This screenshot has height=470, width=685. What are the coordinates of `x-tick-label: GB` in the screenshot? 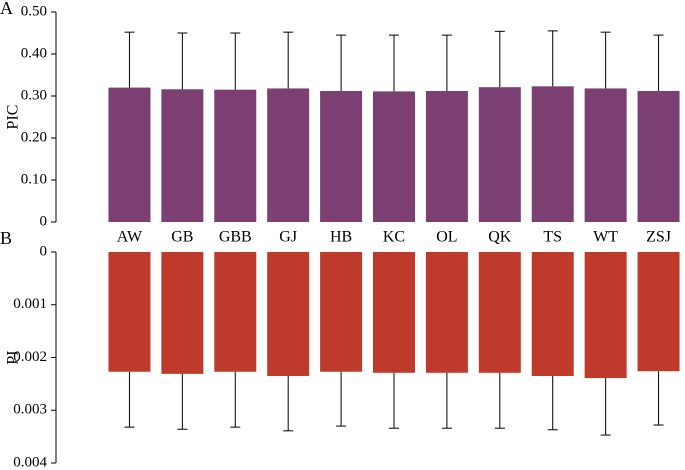 It's located at (182, 237).